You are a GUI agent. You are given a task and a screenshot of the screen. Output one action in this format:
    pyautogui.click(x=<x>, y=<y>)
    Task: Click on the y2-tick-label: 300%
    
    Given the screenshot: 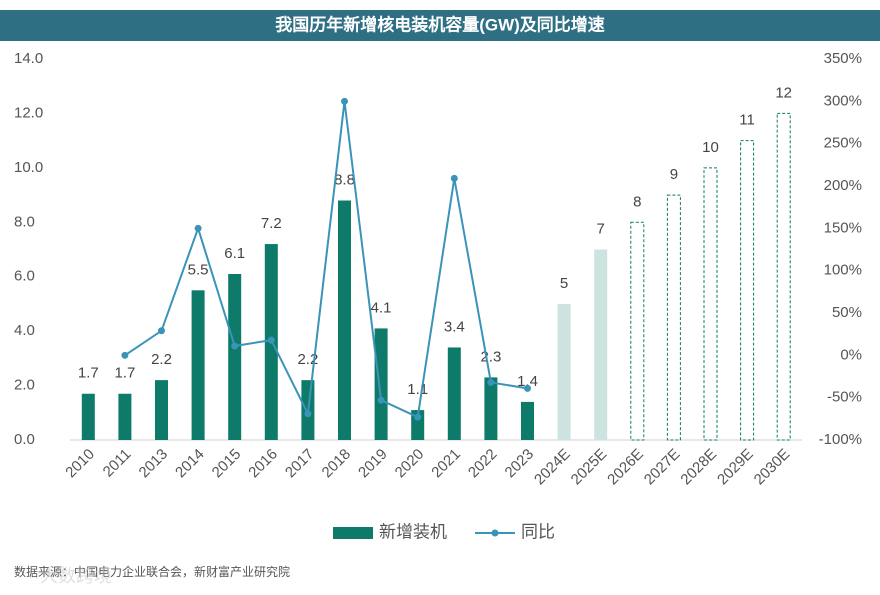 What is the action you would take?
    pyautogui.click(x=843, y=100)
    